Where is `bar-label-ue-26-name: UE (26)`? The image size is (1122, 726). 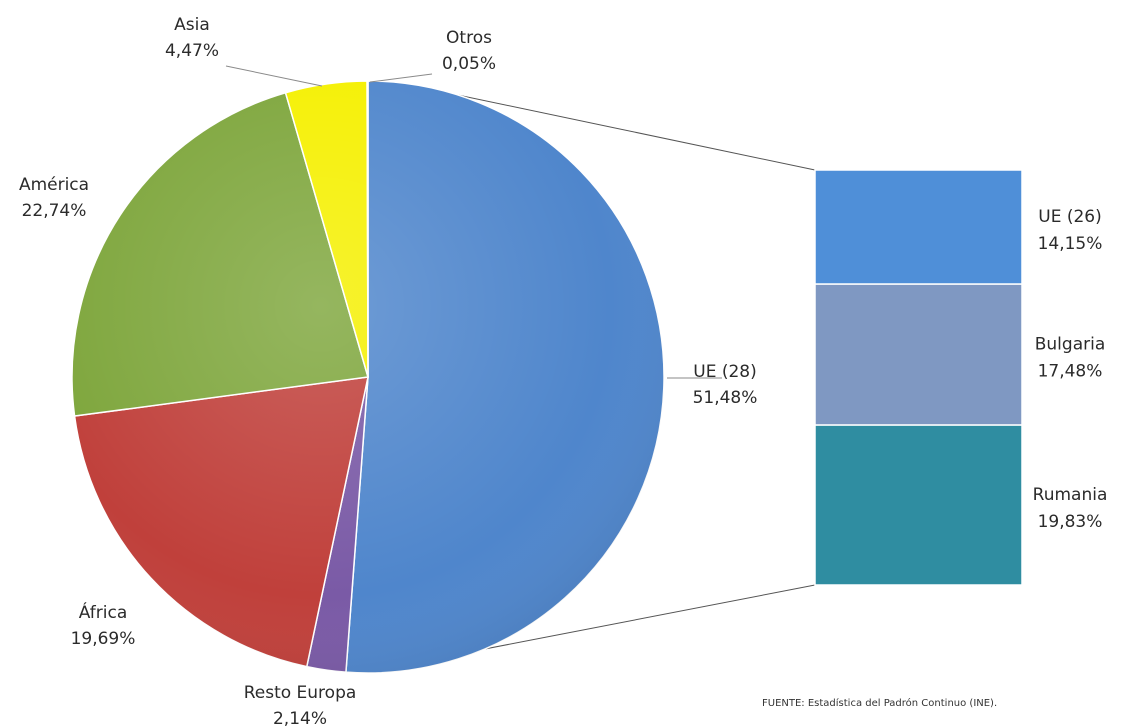 bar-label-ue-26-name: UE (26) is located at coordinates (1069, 217).